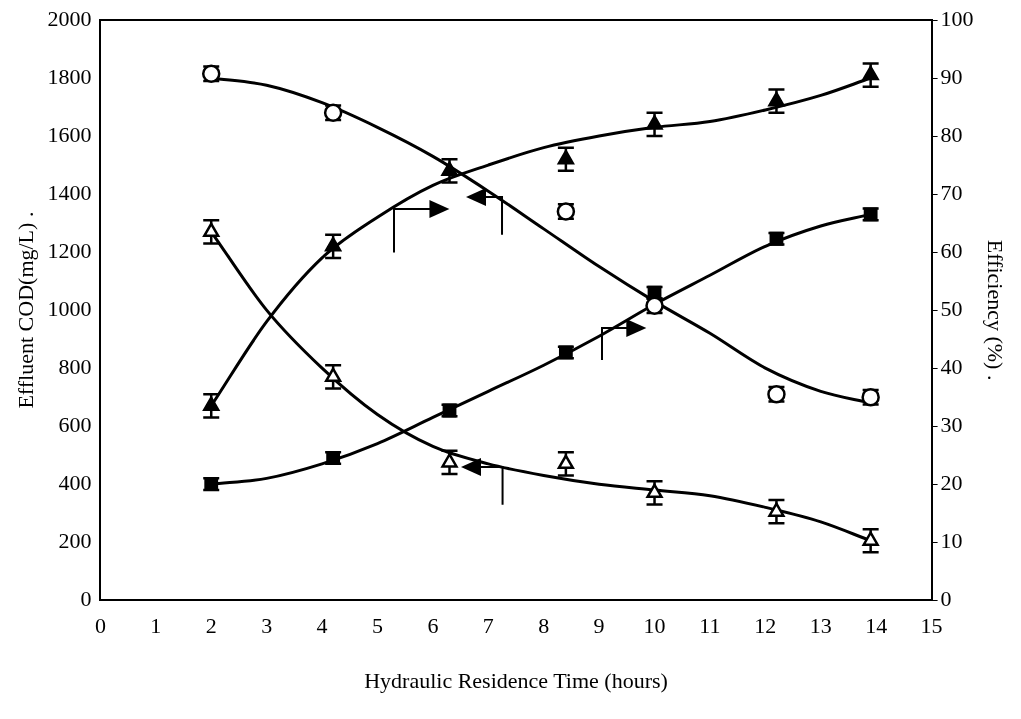 This screenshot has height=719, width=1021. I want to click on y2-axis-title: Efficiency (%) ., so click(996, 310).